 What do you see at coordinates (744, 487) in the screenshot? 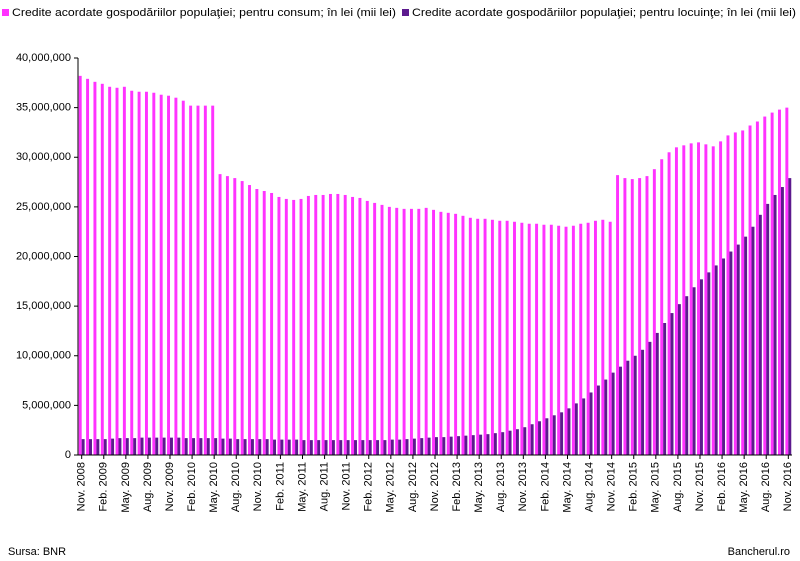
I see `x-tick-label: May. 2016` at bounding box center [744, 487].